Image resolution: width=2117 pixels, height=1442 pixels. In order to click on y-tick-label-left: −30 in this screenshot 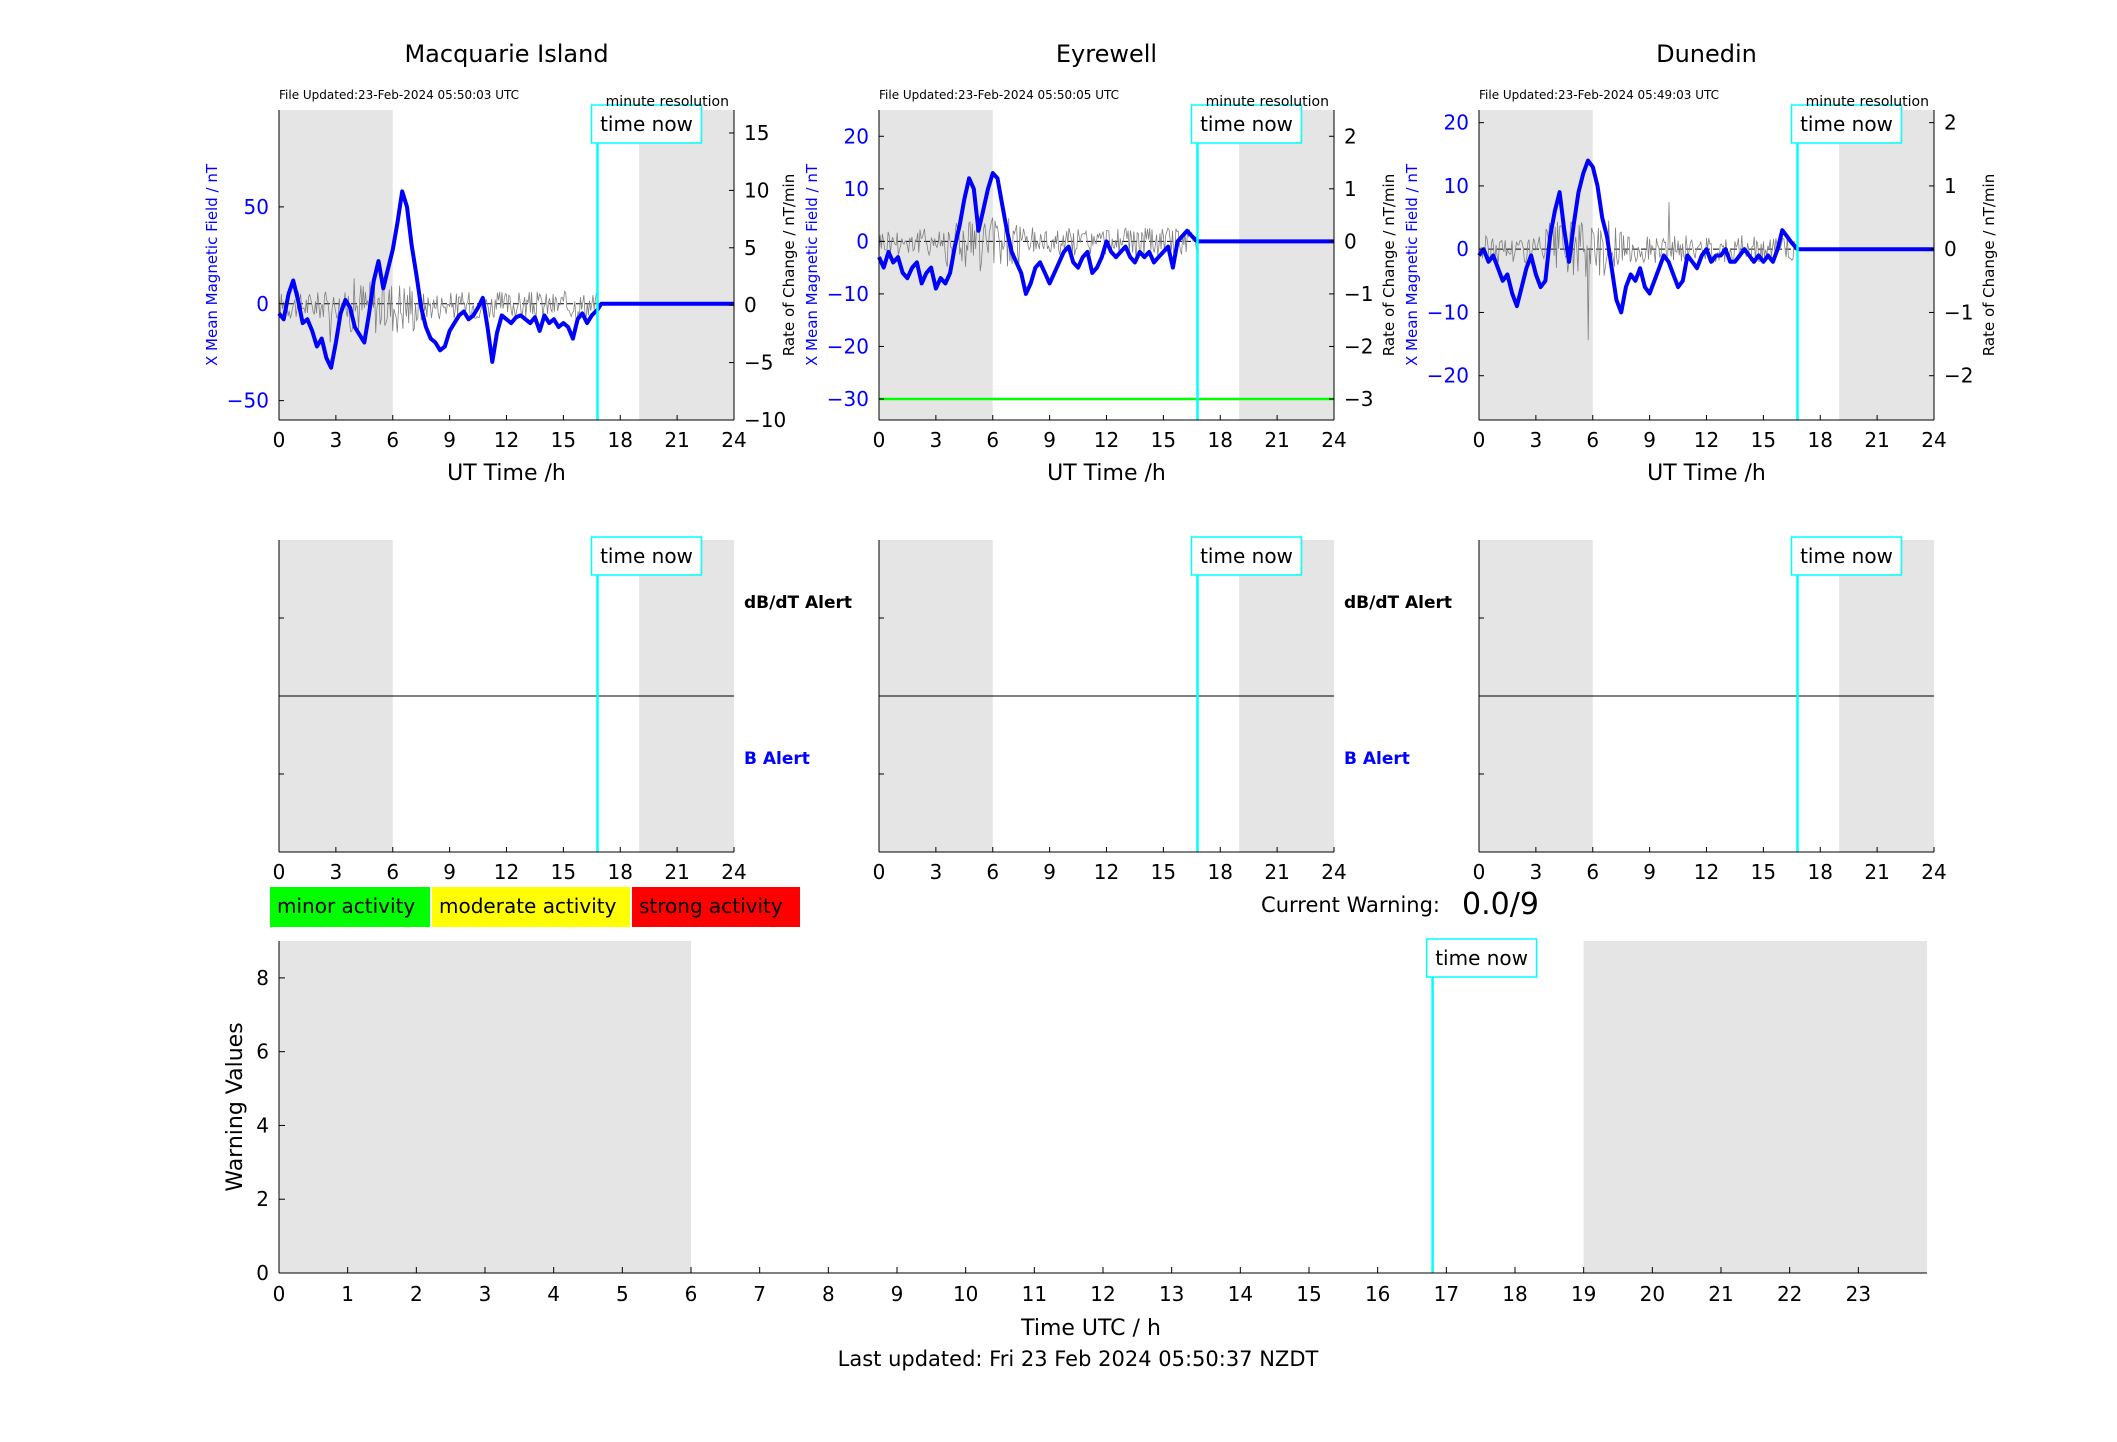, I will do `click(848, 399)`.